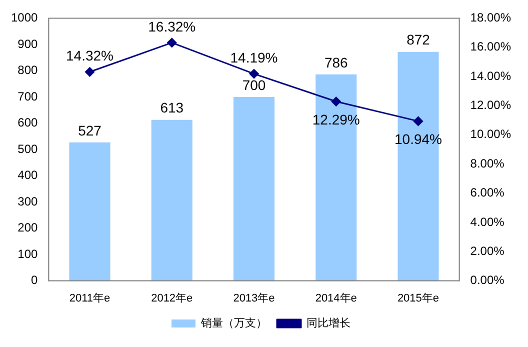 This screenshot has width=528, height=347. Describe the element at coordinates (487, 280) in the screenshot. I see `y2-tick-label: 0.00%` at that location.